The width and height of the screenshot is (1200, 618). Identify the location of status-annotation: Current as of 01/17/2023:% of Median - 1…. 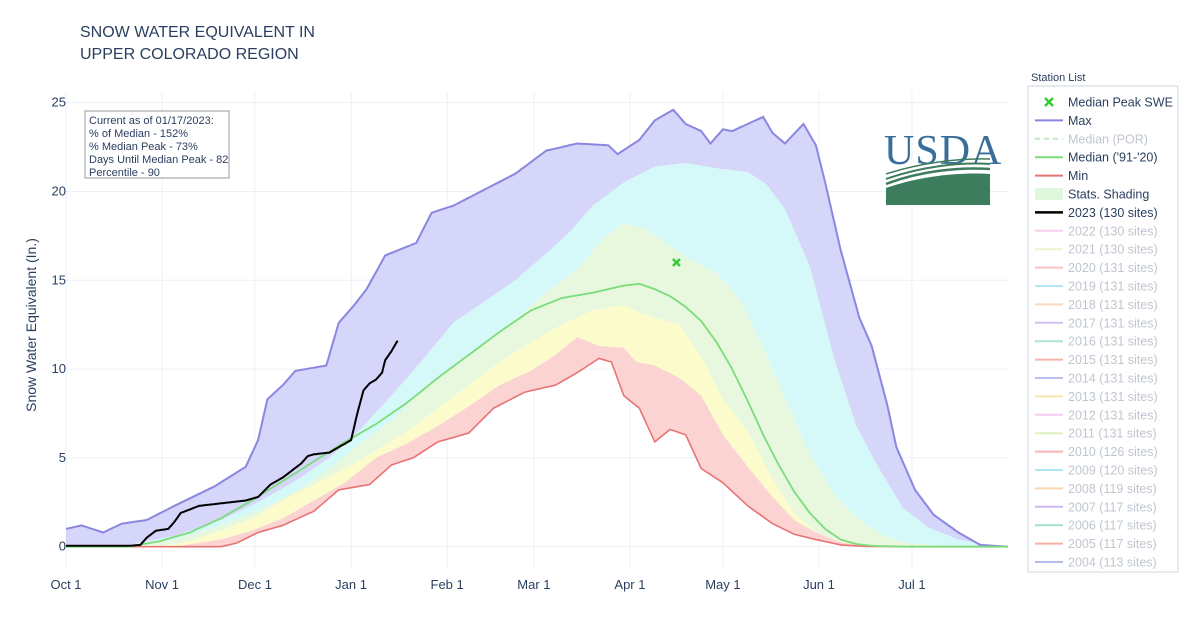
(157, 144).